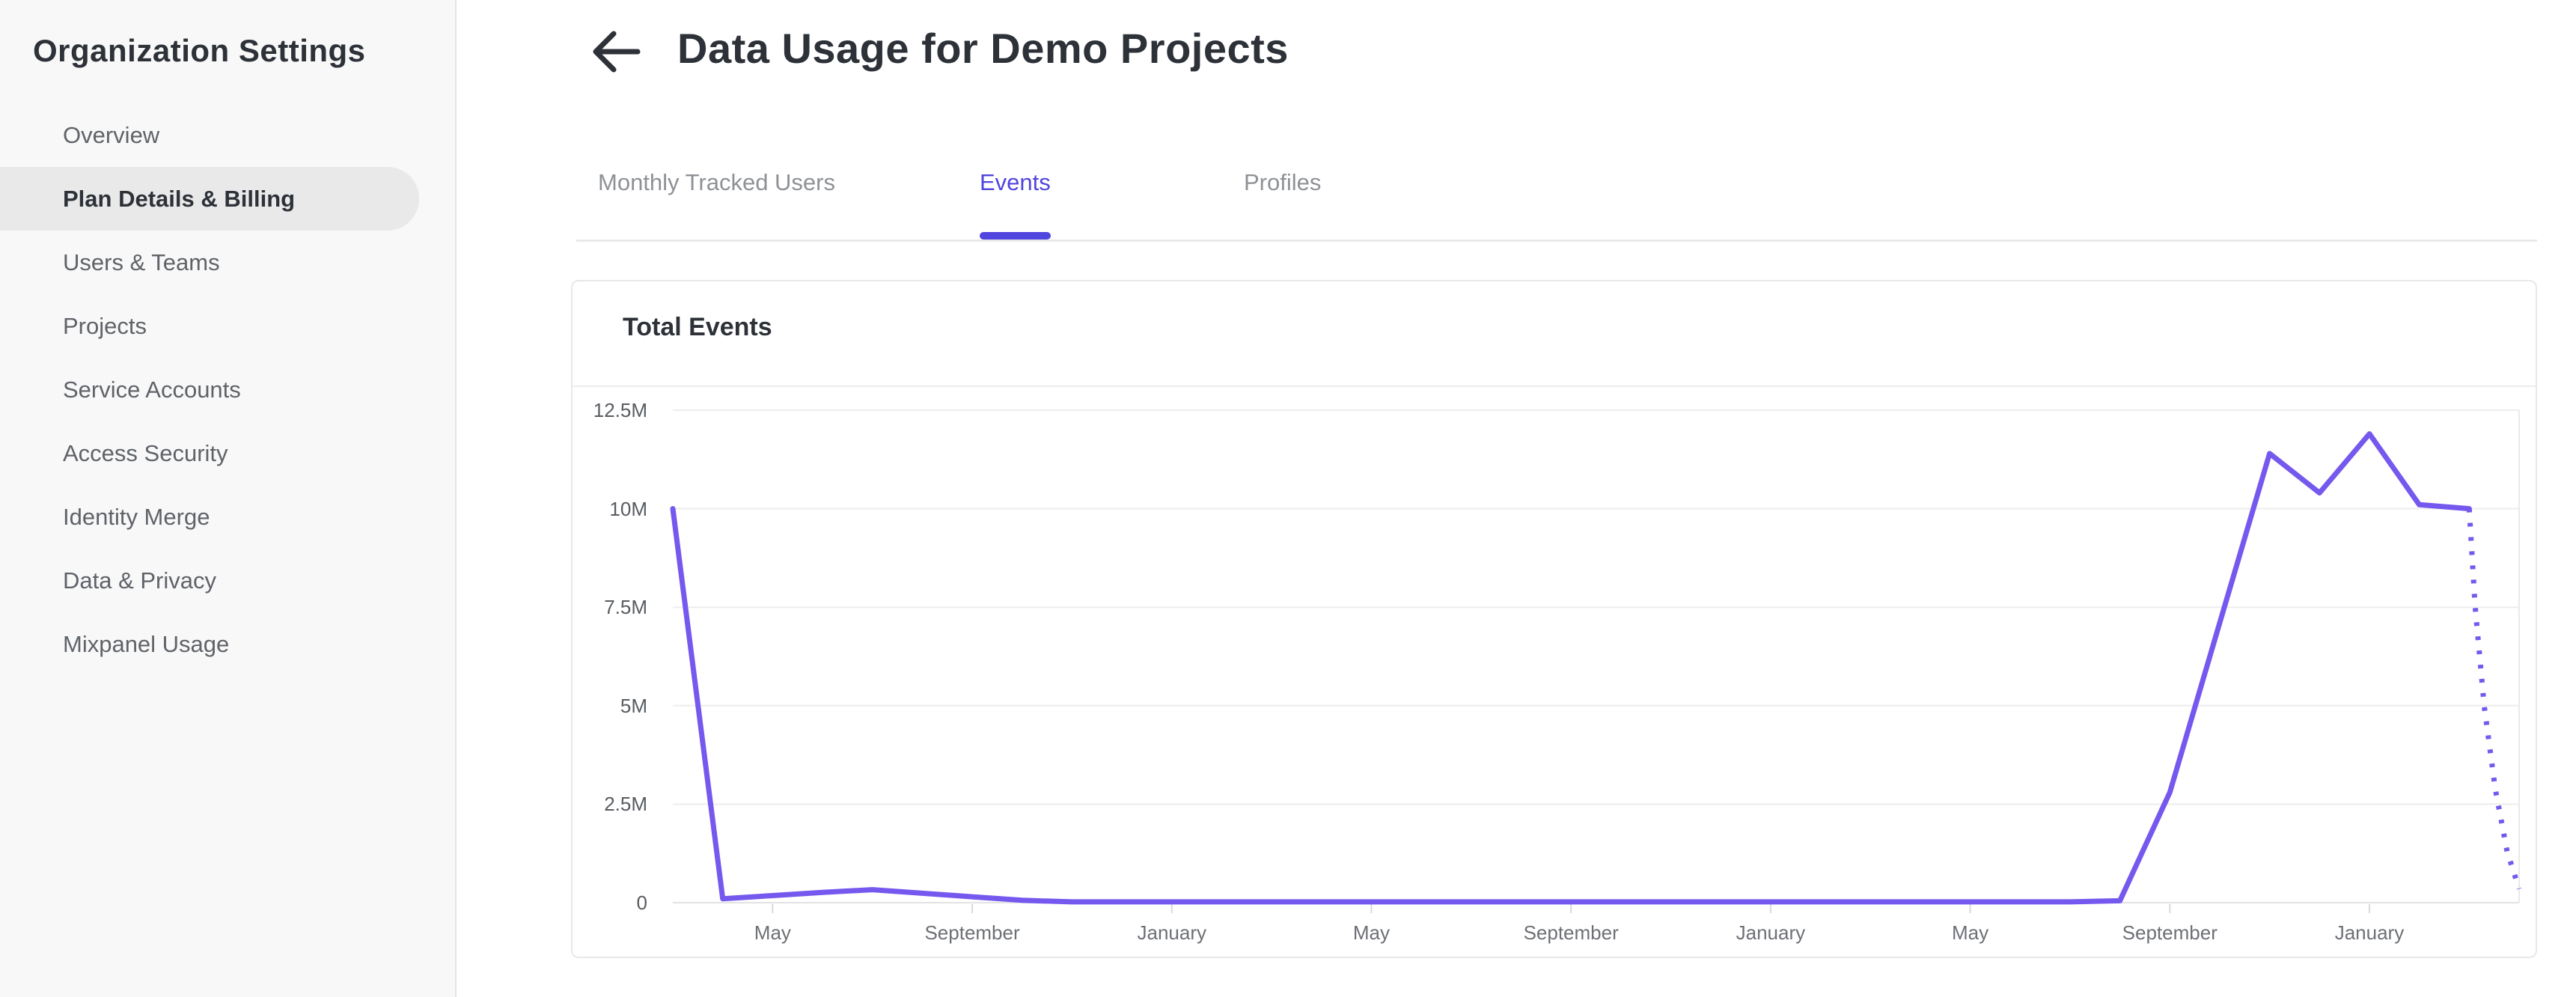 This screenshot has width=2576, height=997. What do you see at coordinates (620, 410) in the screenshot?
I see `y-axis-label: 12.5M` at bounding box center [620, 410].